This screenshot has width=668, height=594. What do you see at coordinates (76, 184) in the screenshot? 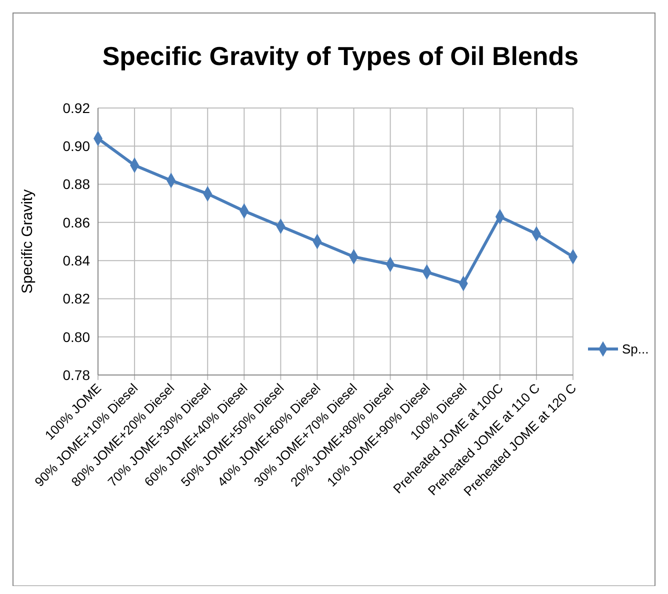
I see `y-tick-label: 0.88` at bounding box center [76, 184].